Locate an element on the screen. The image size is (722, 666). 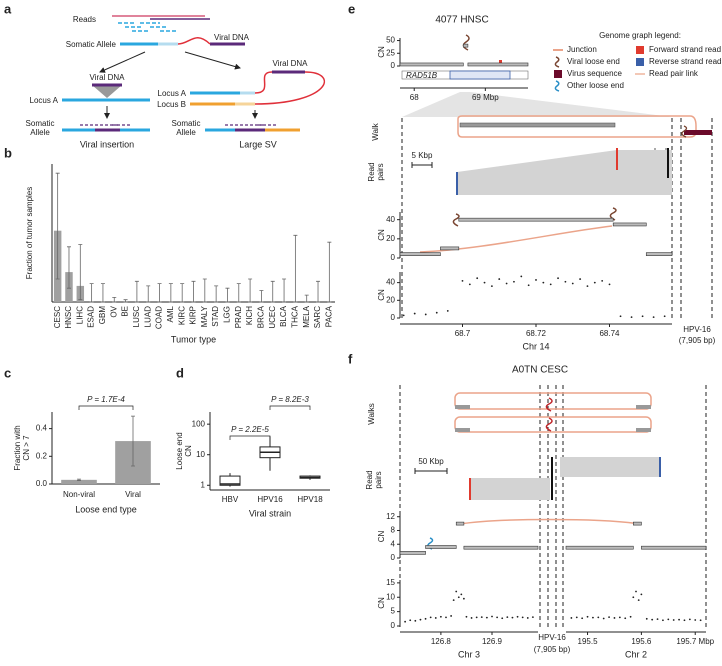
x-tick-label: LUSC is located at coordinates (136, 317).